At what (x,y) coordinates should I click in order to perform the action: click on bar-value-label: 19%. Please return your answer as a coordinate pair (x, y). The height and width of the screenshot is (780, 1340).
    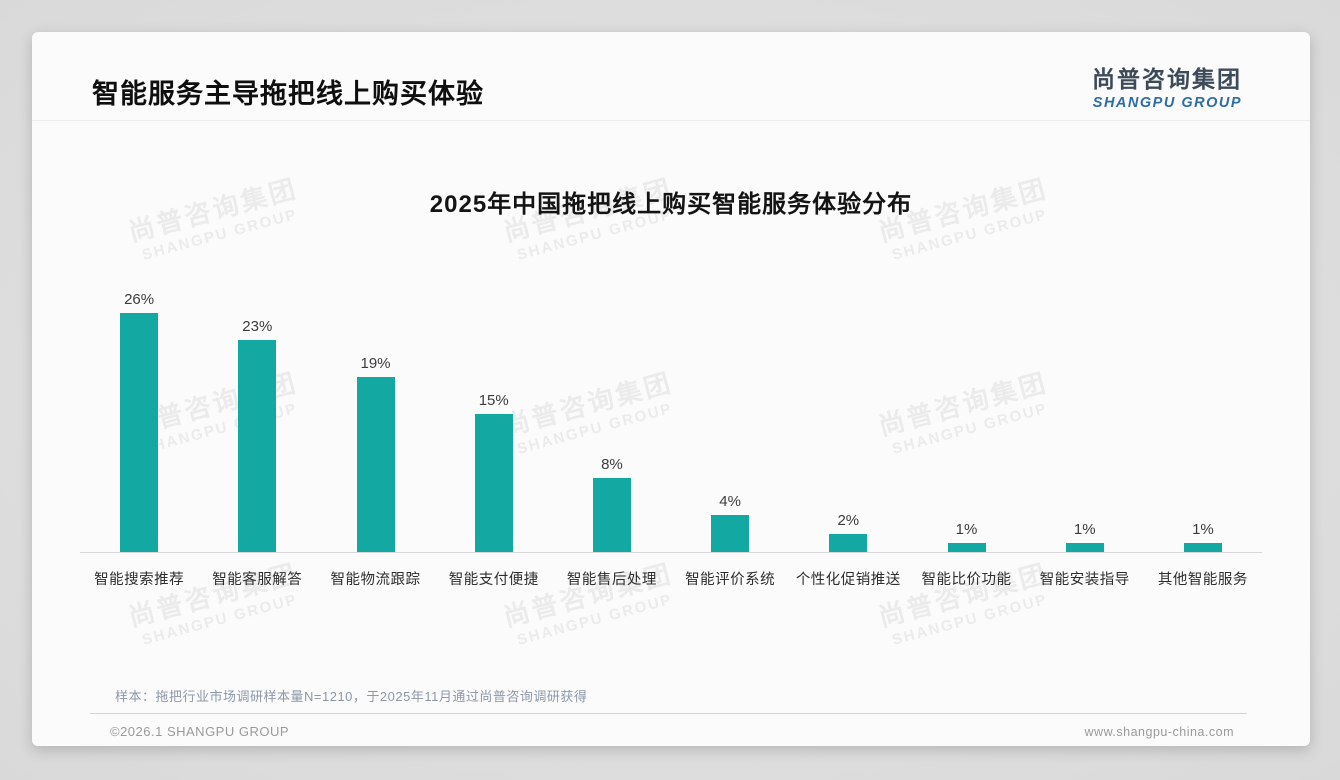
    Looking at the image, I should click on (375, 363).